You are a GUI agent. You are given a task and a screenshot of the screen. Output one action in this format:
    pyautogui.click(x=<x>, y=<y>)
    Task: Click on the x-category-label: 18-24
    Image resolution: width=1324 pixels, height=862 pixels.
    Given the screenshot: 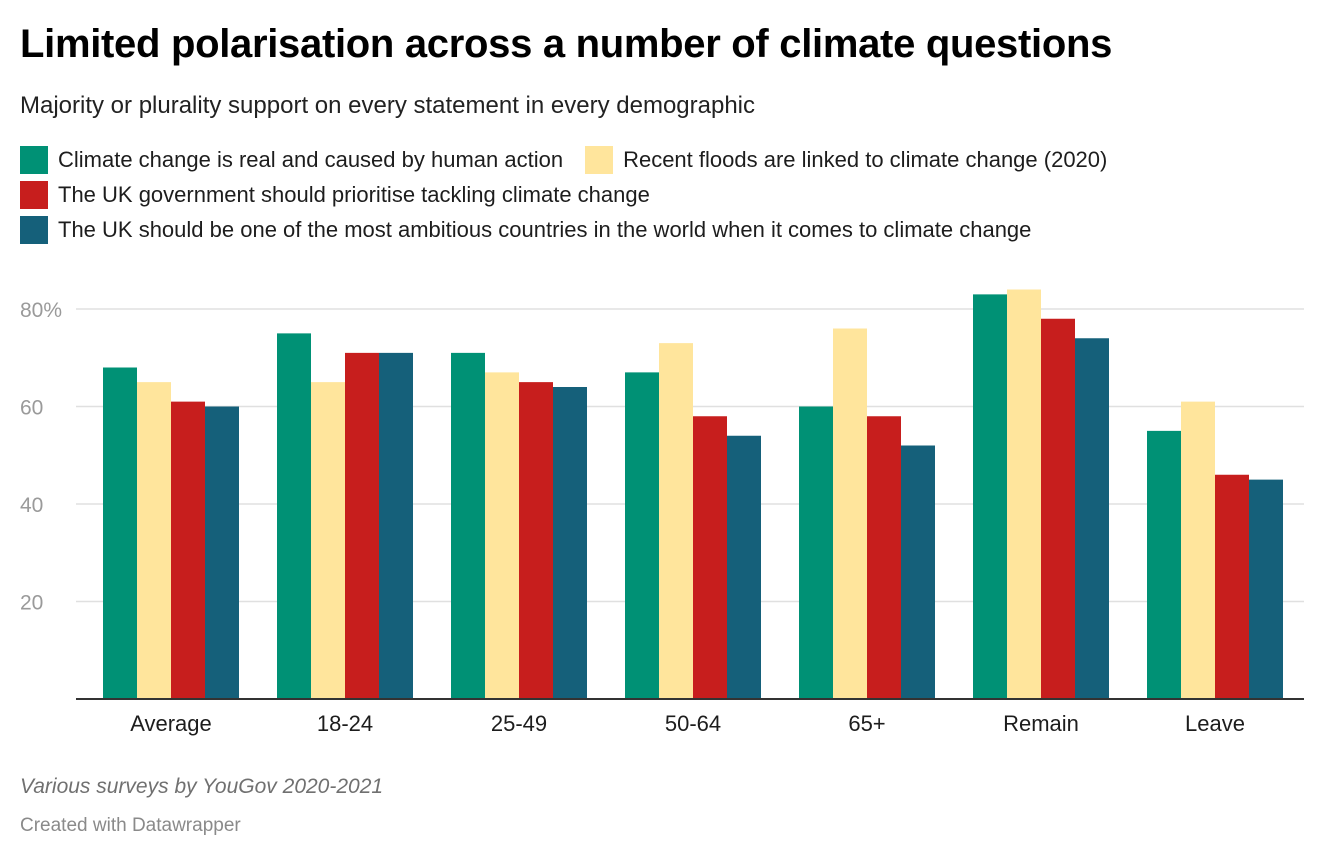 What is the action you would take?
    pyautogui.click(x=345, y=723)
    